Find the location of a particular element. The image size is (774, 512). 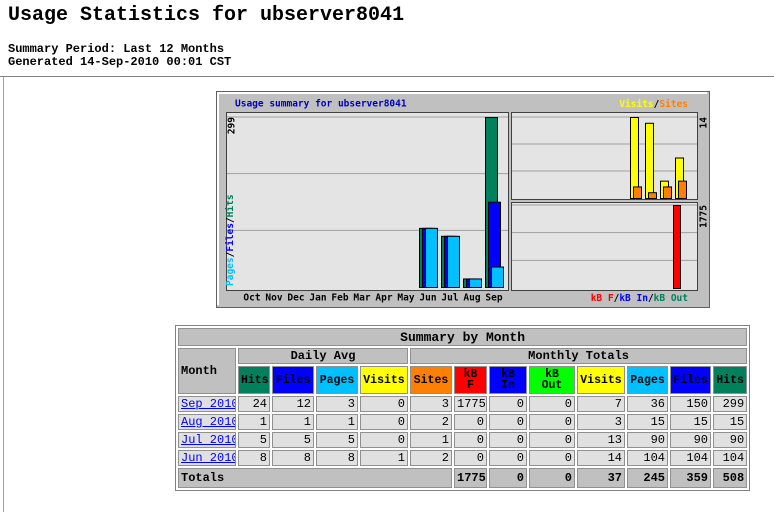

table-row: Jul 2010 5 5 5 0 1 0 0 0 13 90 90 90 is located at coordinates (463, 440).